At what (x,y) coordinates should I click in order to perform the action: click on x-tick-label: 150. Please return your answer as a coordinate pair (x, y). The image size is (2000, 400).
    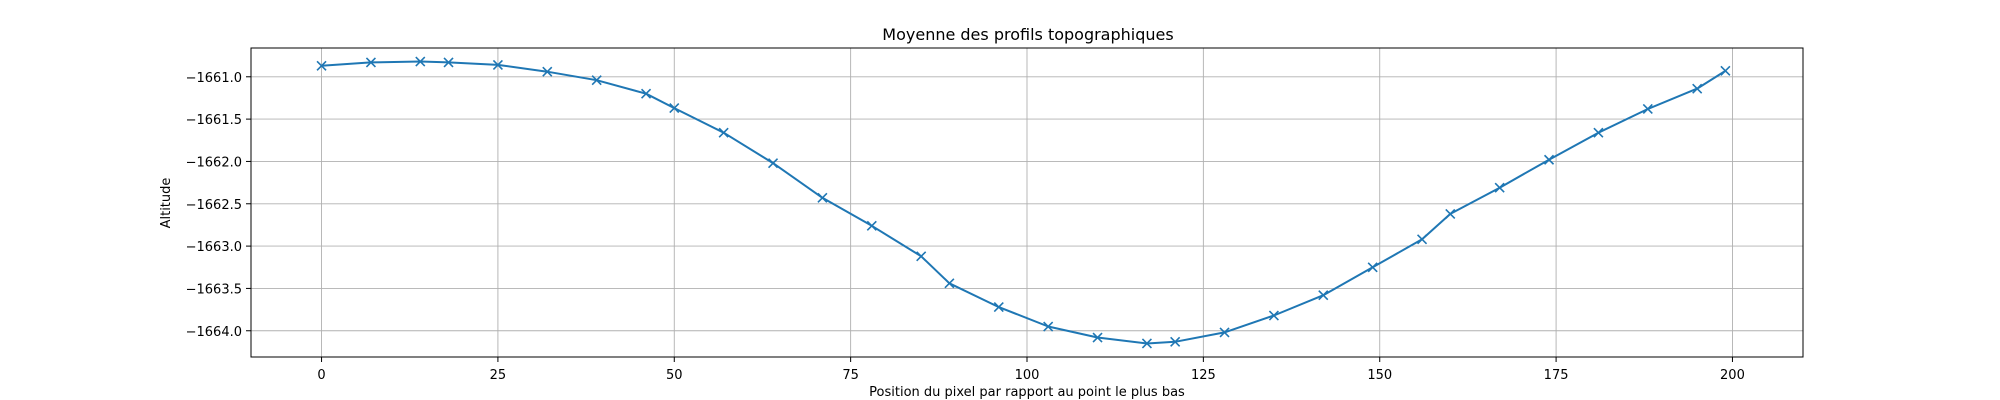
    Looking at the image, I should click on (1379, 375).